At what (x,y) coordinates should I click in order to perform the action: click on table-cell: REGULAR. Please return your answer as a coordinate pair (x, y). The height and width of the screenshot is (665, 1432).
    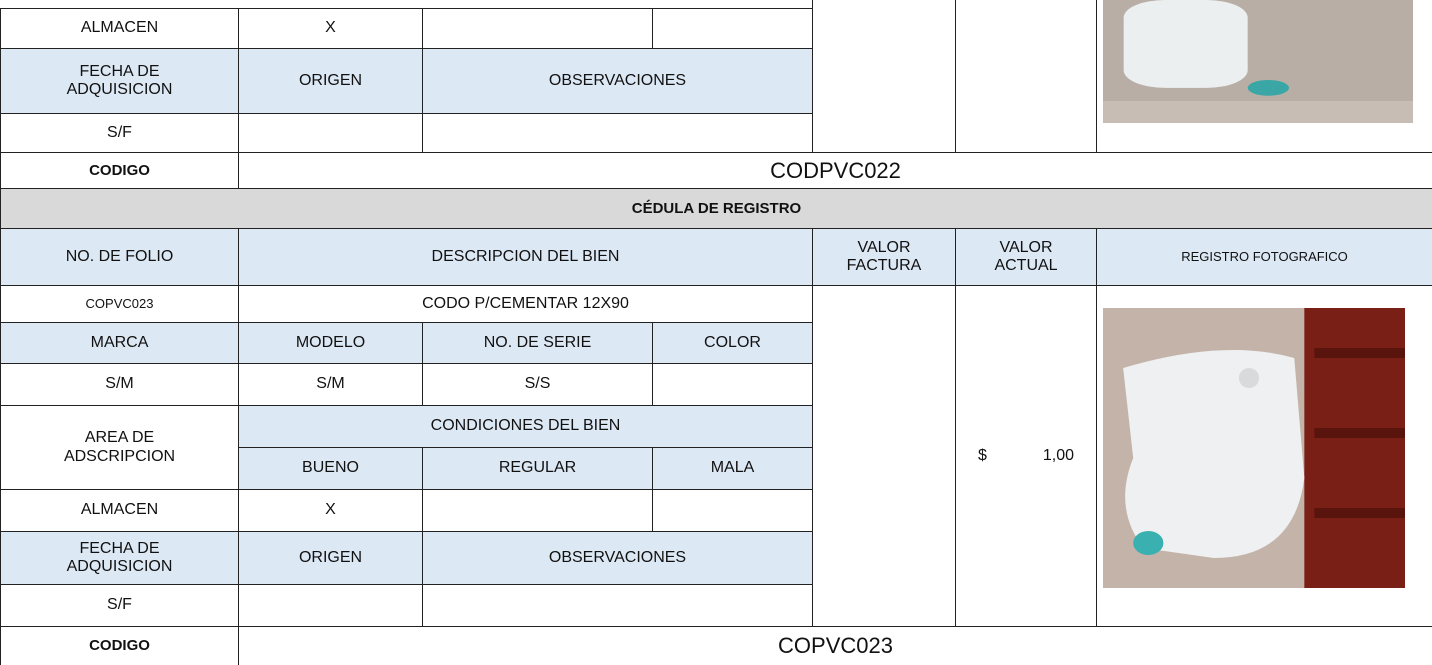
    Looking at the image, I should click on (537, 468).